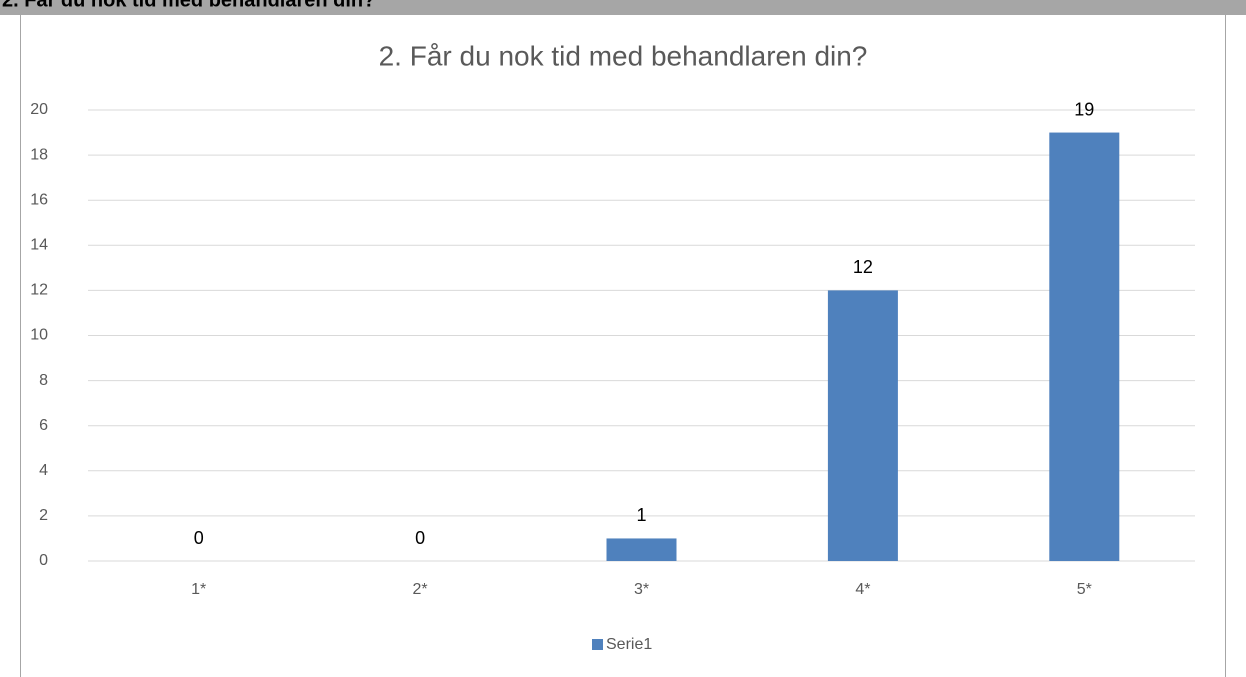 The image size is (1246, 677). What do you see at coordinates (39, 245) in the screenshot?
I see `y-tick-label: 14` at bounding box center [39, 245].